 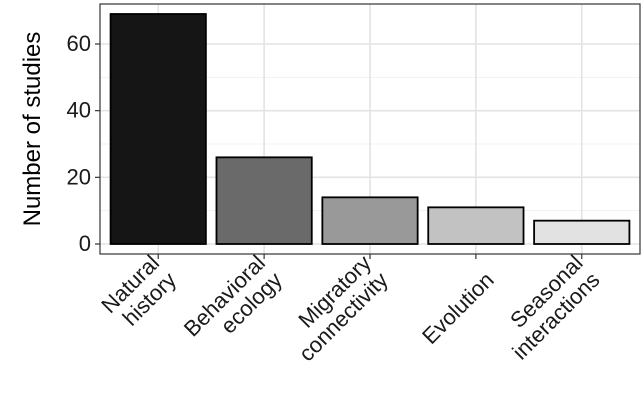 I want to click on y-axis: 0 20 40 60, so click(x=83, y=143).